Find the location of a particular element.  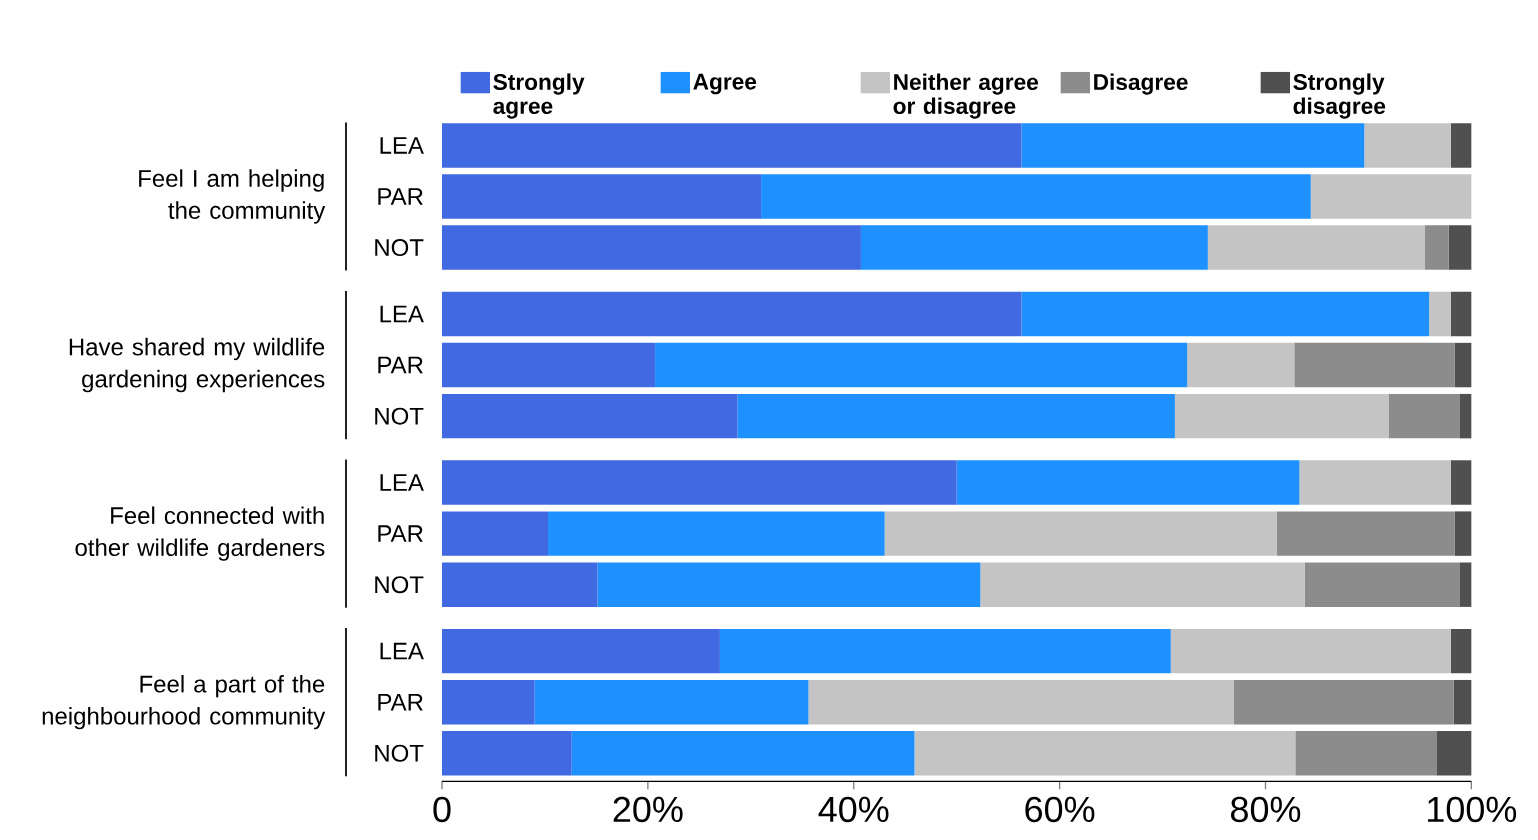

text: Feel I am helping the community is located at coordinates (232, 196).